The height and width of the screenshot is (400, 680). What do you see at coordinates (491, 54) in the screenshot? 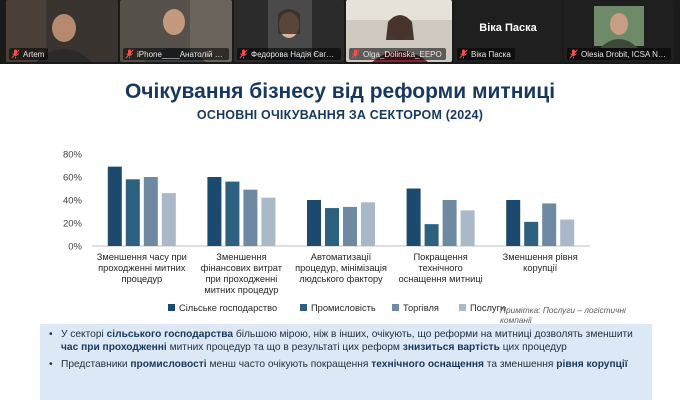
I see `participant-name: Віка Паска` at bounding box center [491, 54].